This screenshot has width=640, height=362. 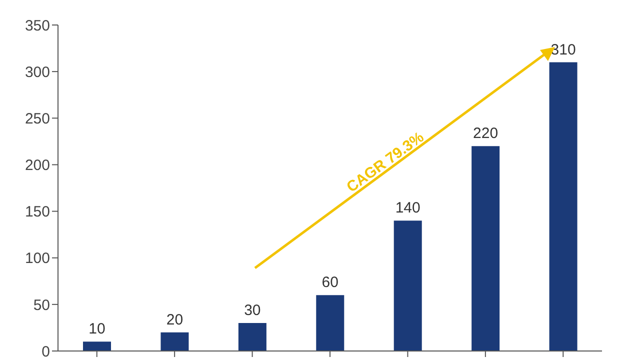 I want to click on y-tick-label: 300, so click(x=37, y=72).